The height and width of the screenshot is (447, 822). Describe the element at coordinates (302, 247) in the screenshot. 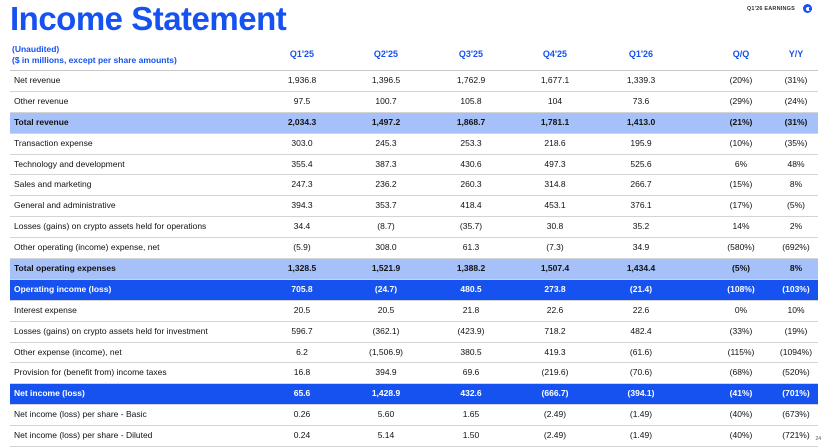

I see `table-cell: (5.9)` at that location.